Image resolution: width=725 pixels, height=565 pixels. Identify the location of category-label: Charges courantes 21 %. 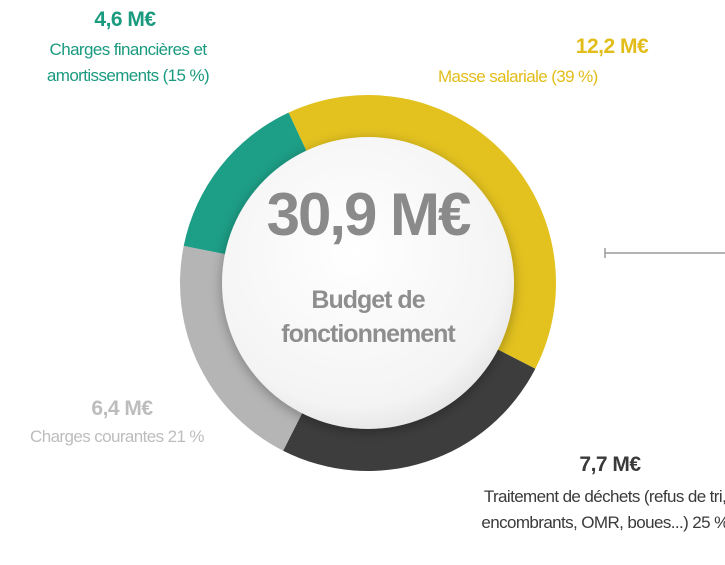
(117, 436).